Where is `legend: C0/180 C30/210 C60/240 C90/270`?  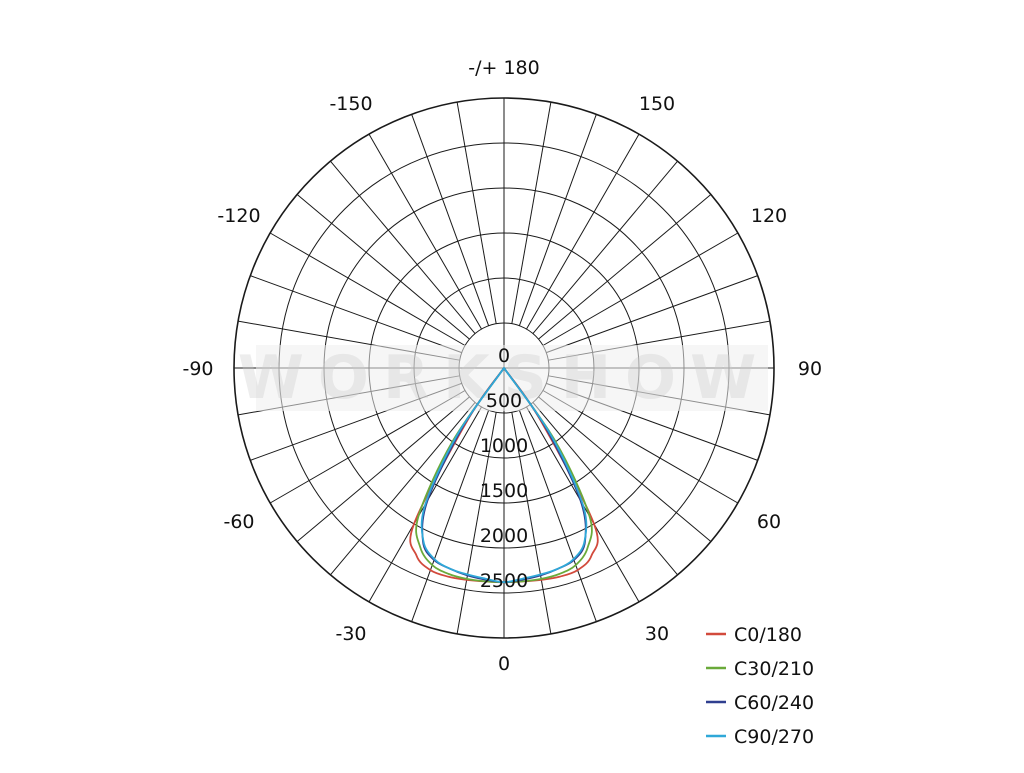 legend: C0/180 C30/210 C60/240 C90/270 is located at coordinates (760, 686).